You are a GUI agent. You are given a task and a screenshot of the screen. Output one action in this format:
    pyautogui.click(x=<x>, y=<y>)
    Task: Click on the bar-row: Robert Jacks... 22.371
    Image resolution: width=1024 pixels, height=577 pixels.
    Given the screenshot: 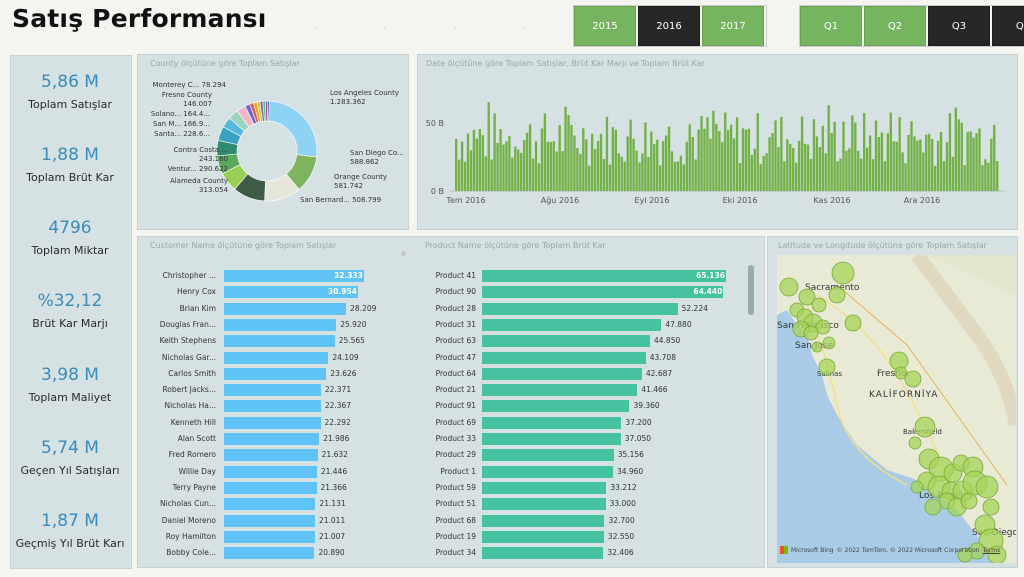 What is the action you would take?
    pyautogui.click(x=448, y=390)
    